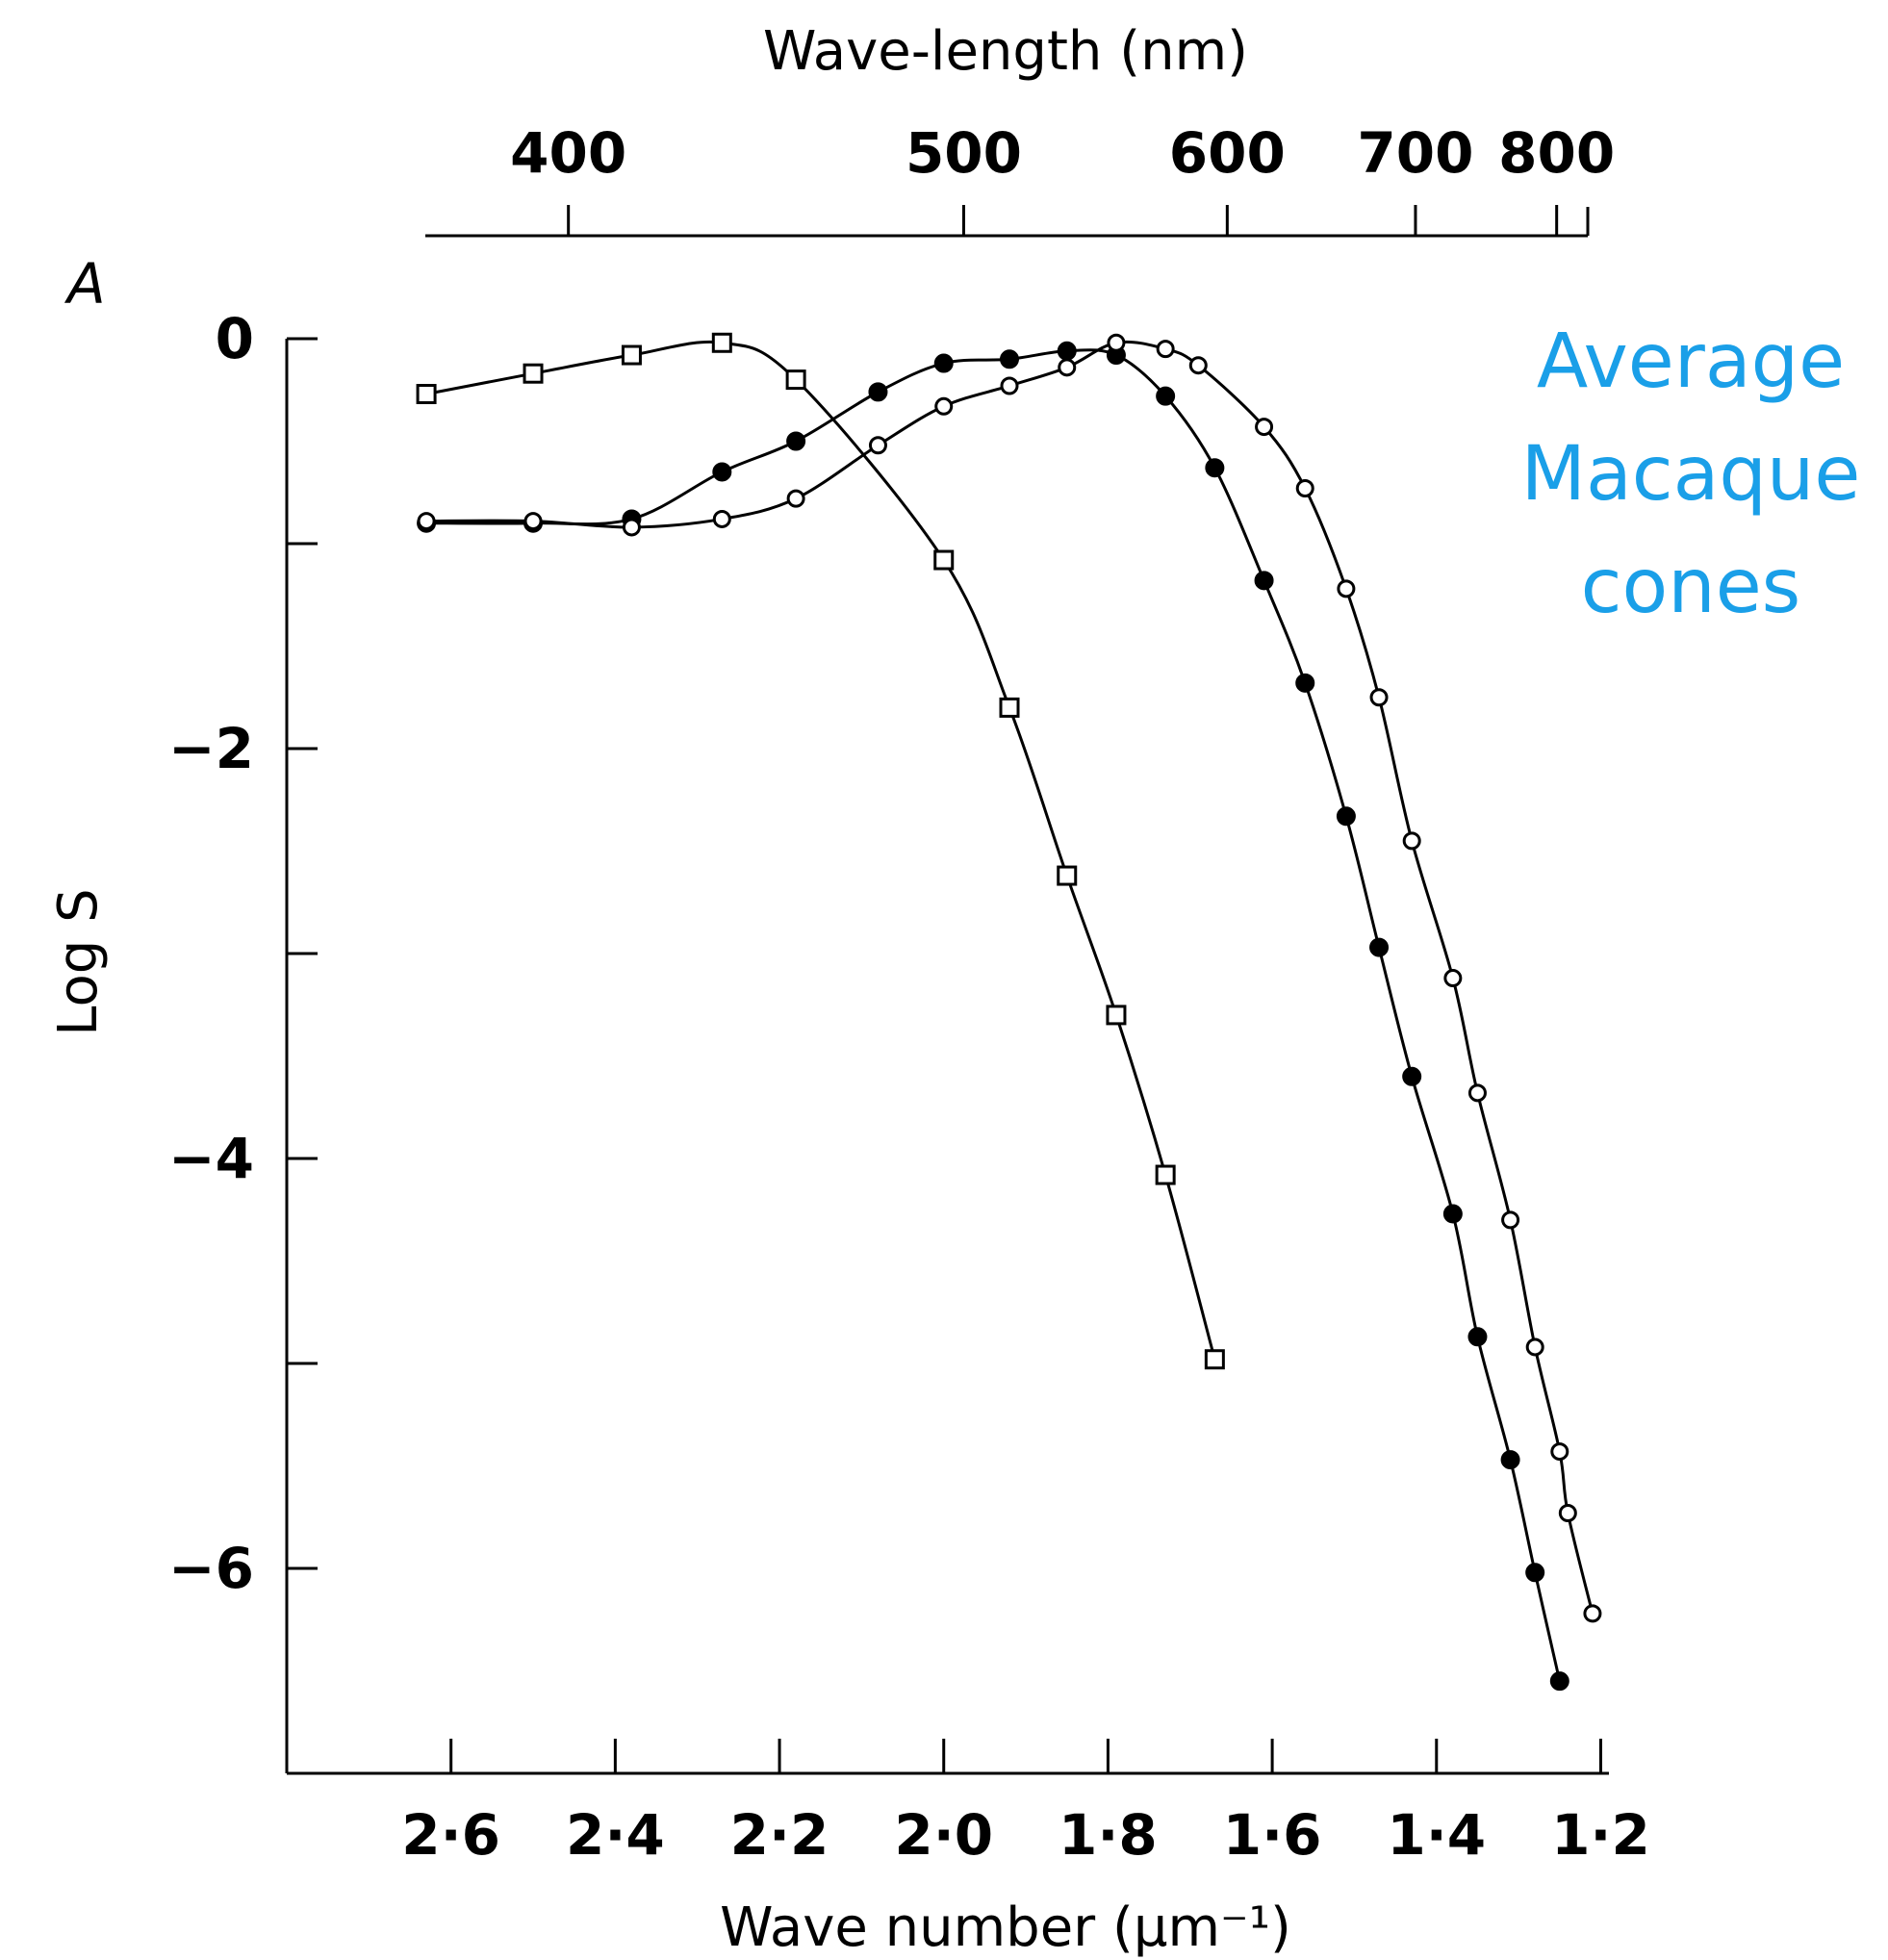 The width and height of the screenshot is (1888, 1960). Describe the element at coordinates (1556, 153) in the screenshot. I see `x2-tick-label: 800` at that location.